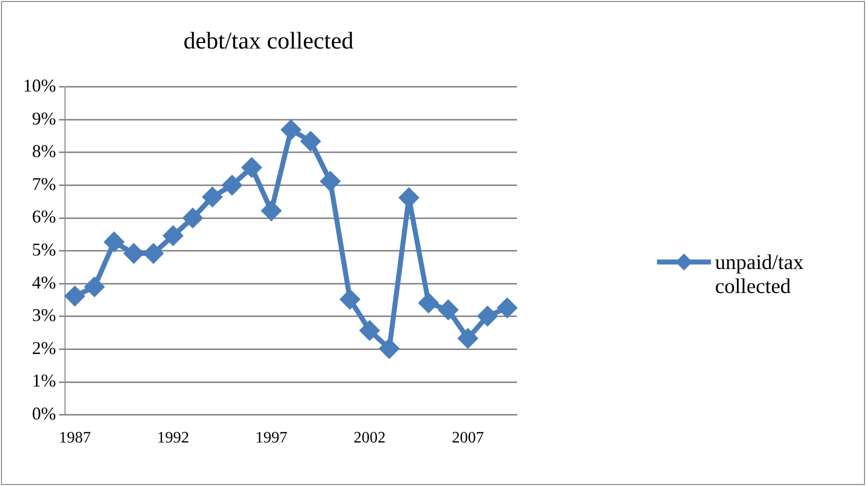  What do you see at coordinates (44, 380) in the screenshot?
I see `y-tick-label: 1%` at bounding box center [44, 380].